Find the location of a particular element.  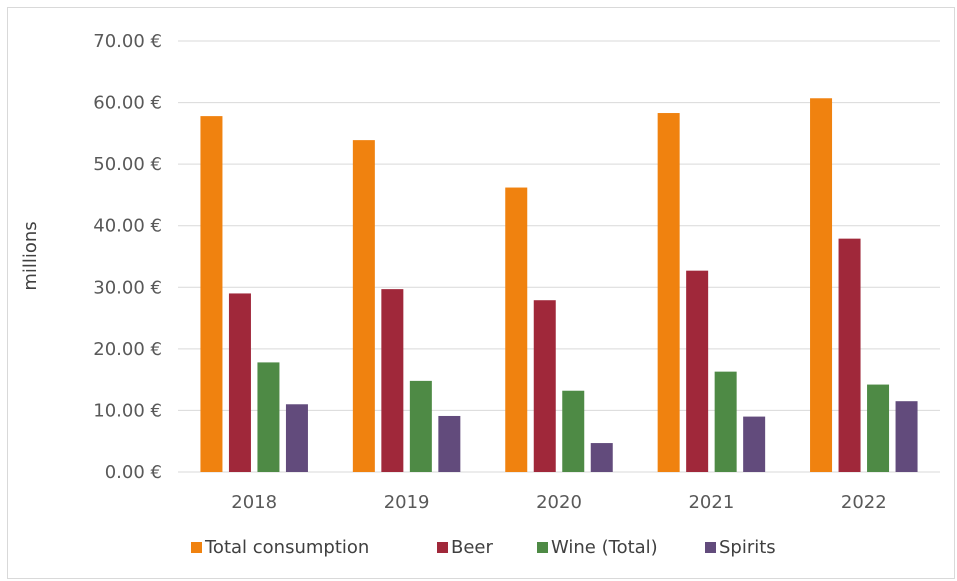

bar-spirits-2021 is located at coordinates (754, 444).